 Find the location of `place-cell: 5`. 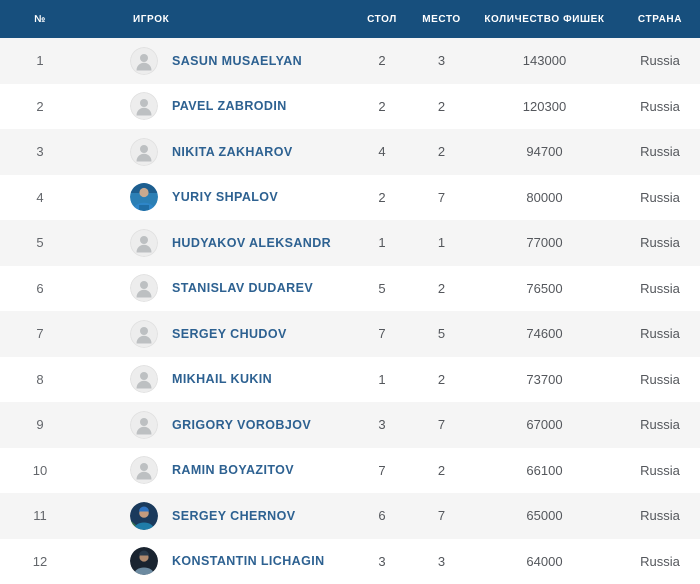

place-cell: 5 is located at coordinates (441, 334).